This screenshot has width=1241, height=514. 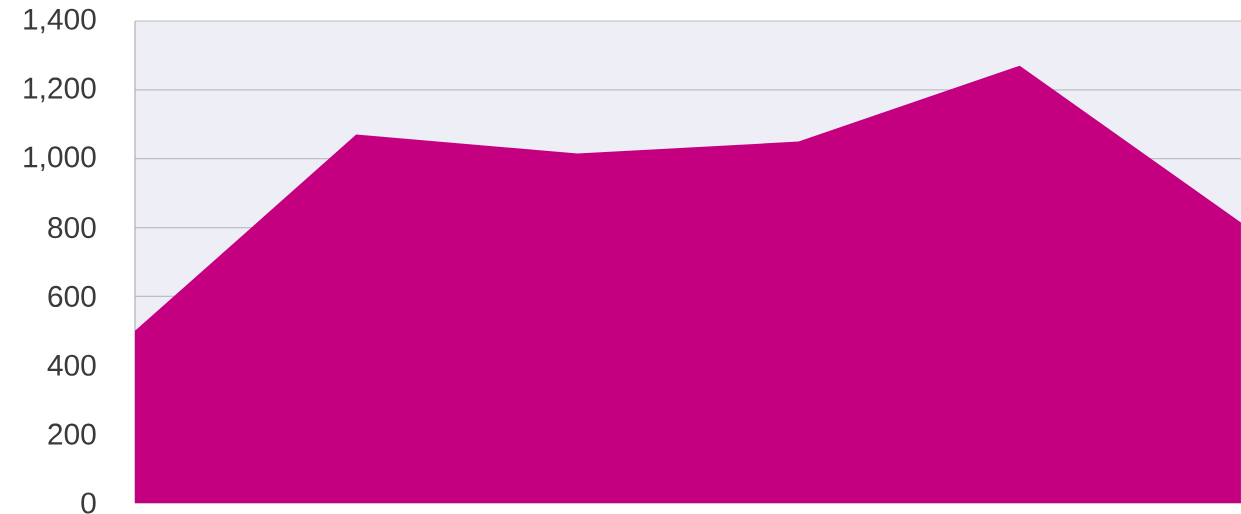 I want to click on y-tick-label: 1,200, so click(x=60, y=90).